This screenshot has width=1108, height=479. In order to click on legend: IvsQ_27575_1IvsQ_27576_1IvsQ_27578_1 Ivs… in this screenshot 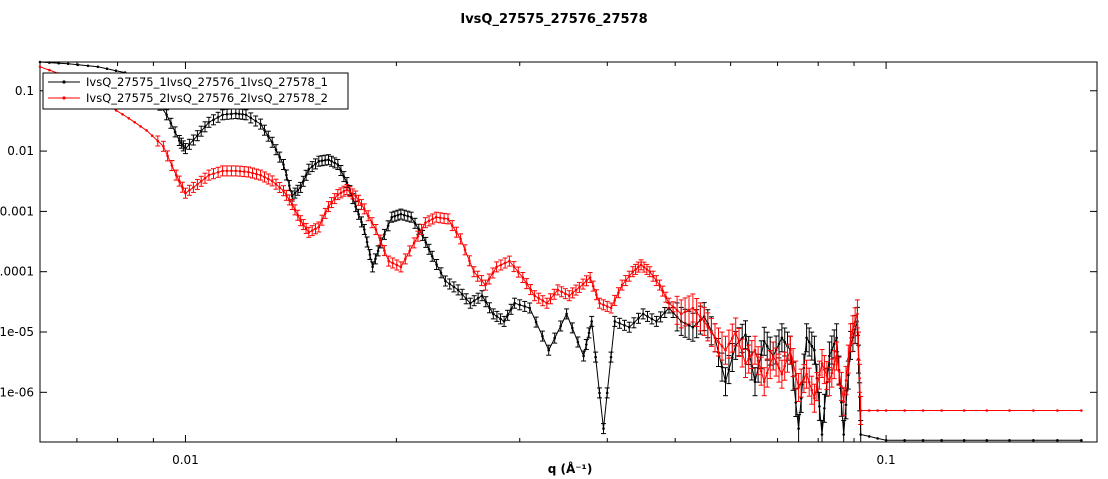, I will do `click(195, 91)`.